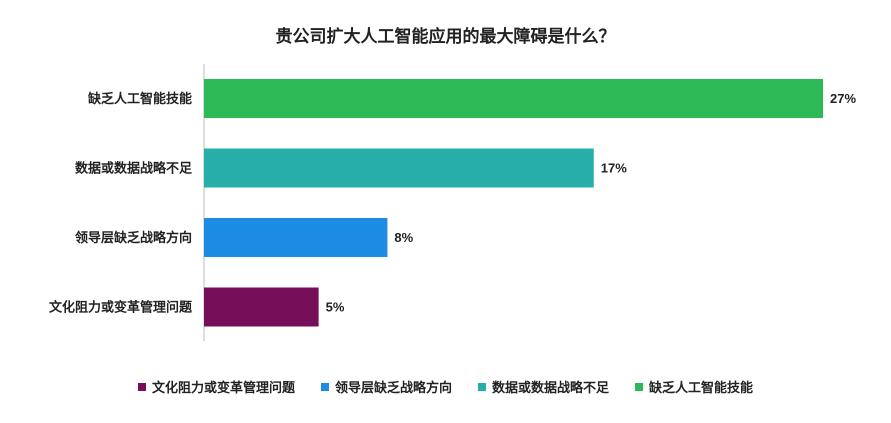  What do you see at coordinates (614, 168) in the screenshot?
I see `value-label: 17%` at bounding box center [614, 168].